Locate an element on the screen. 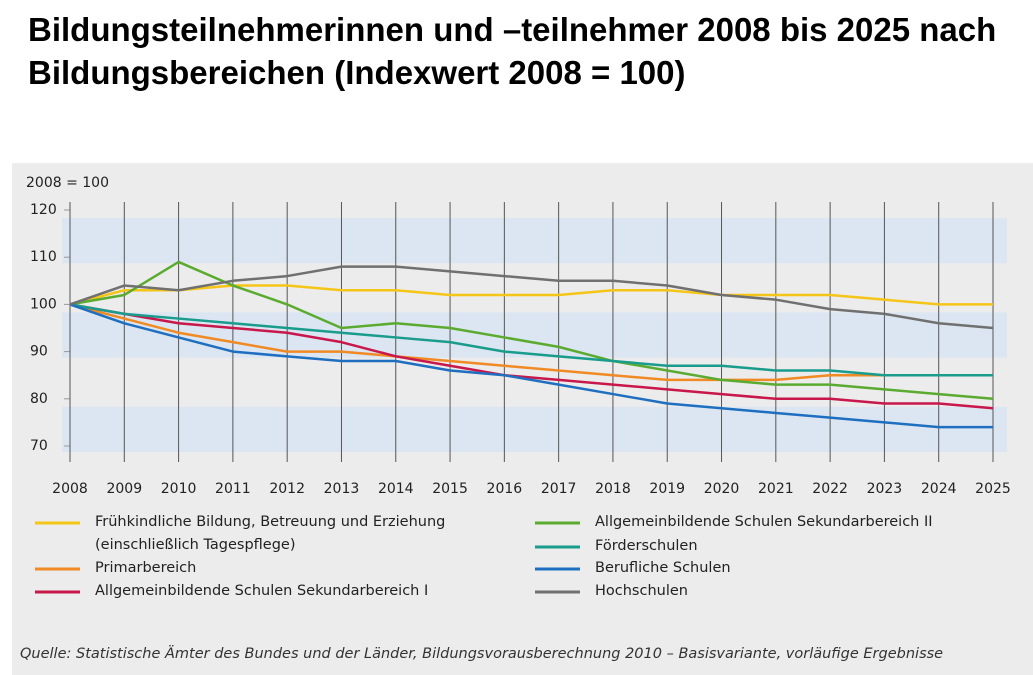 The height and width of the screenshot is (675, 1033). x-tick-label: 2016 is located at coordinates (505, 489).